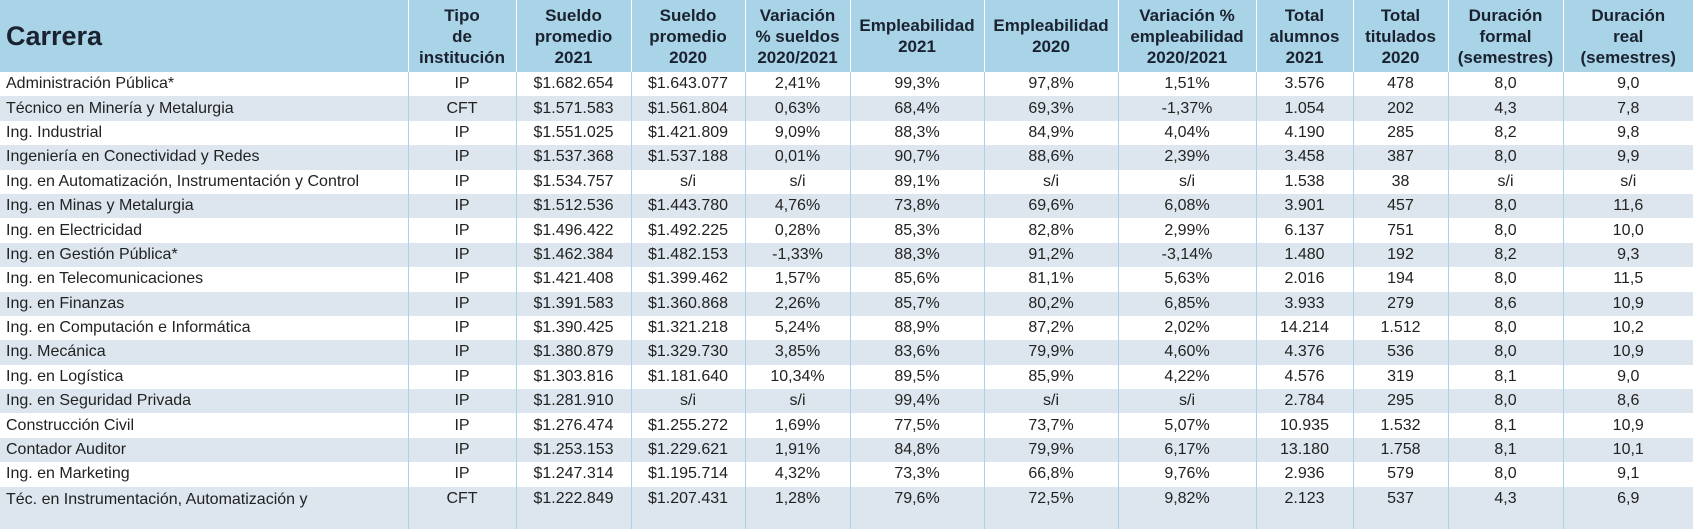 The width and height of the screenshot is (1693, 529). What do you see at coordinates (1187, 377) in the screenshot?
I see `cell-var-empleab: 4,22%` at bounding box center [1187, 377].